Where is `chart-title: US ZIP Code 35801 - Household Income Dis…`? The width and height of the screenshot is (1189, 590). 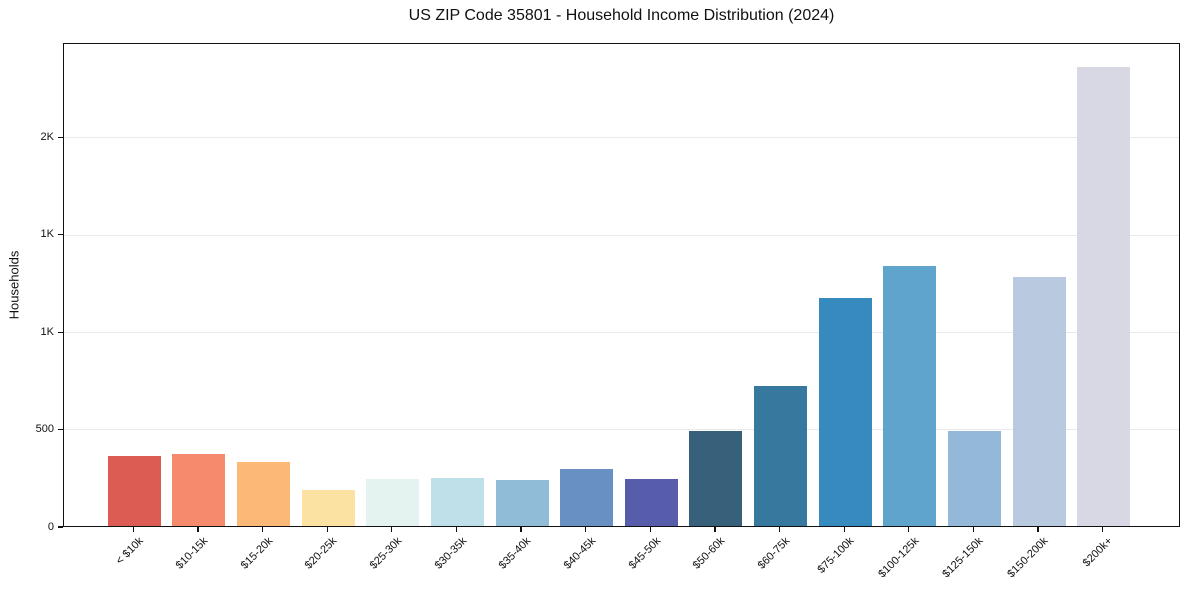
chart-title: US ZIP Code 35801 - Household Income Dis… is located at coordinates (621, 15).